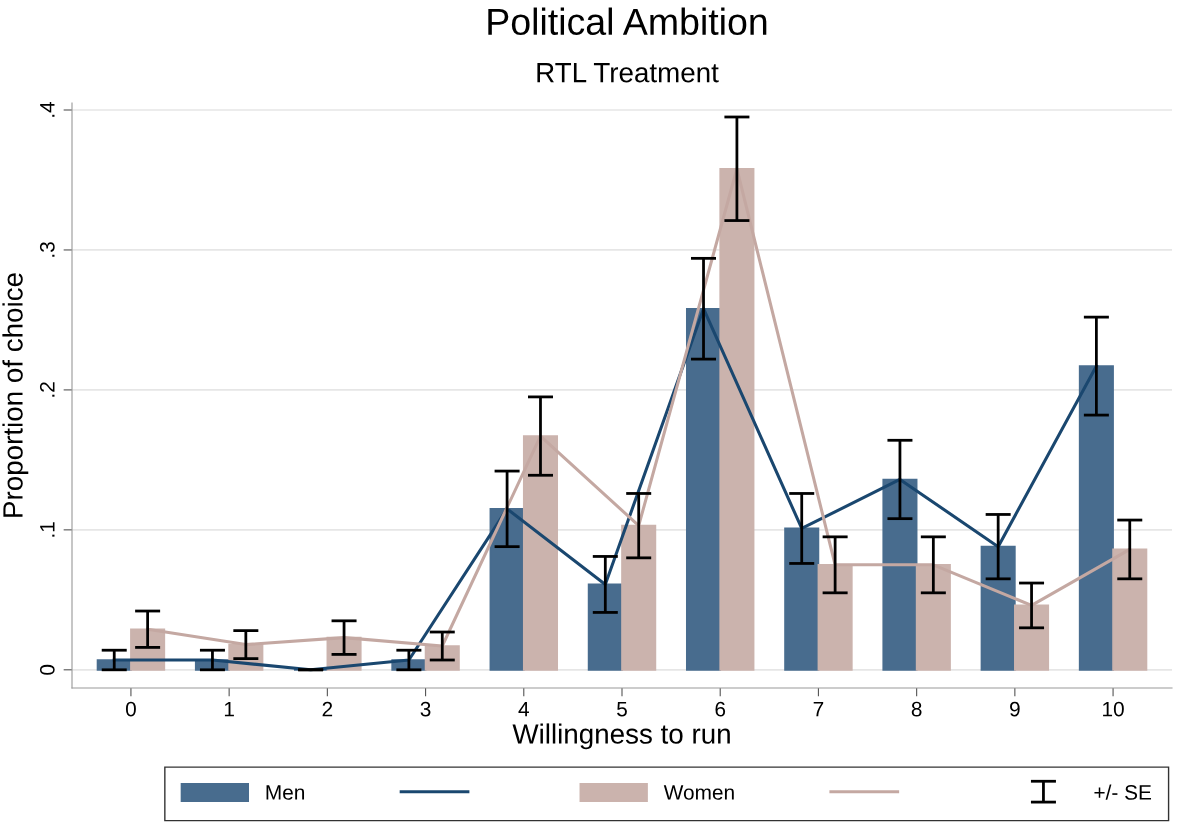 The height and width of the screenshot is (831, 1183). What do you see at coordinates (47, 389) in the screenshot?
I see `y-tick-label: .2` at bounding box center [47, 389].